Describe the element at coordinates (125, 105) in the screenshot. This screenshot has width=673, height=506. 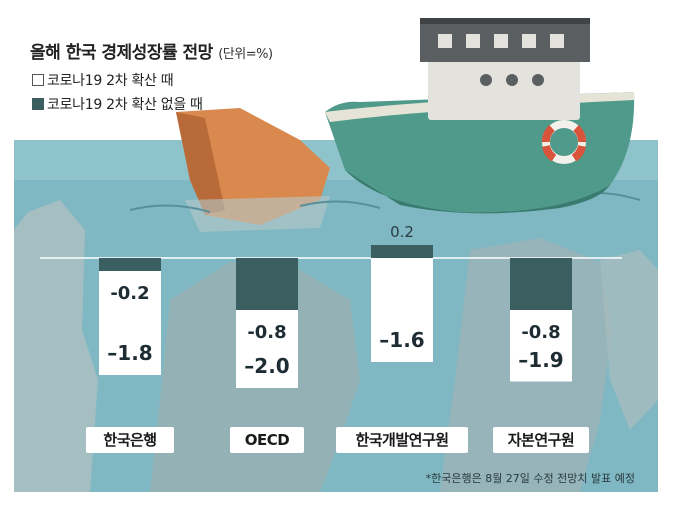
I see `legend-label-no-second-wave: 코로나19 2차 확산 없을 때` at that location.